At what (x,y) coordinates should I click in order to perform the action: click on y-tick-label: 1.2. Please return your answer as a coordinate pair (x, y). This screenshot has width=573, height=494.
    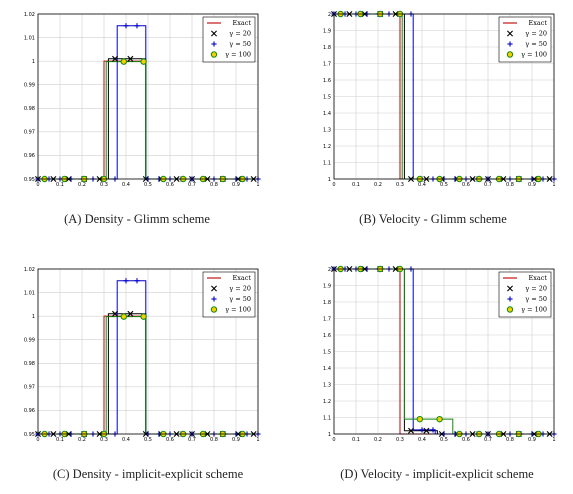
    Looking at the image, I should click on (327, 147).